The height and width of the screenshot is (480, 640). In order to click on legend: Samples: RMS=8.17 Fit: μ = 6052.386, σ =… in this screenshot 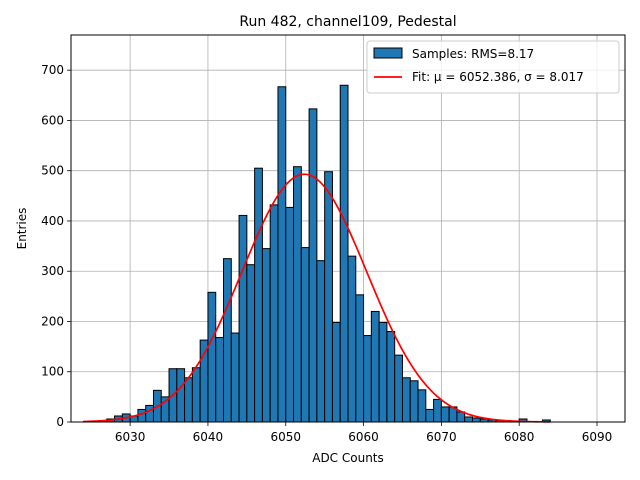, I will do `click(493, 67)`.